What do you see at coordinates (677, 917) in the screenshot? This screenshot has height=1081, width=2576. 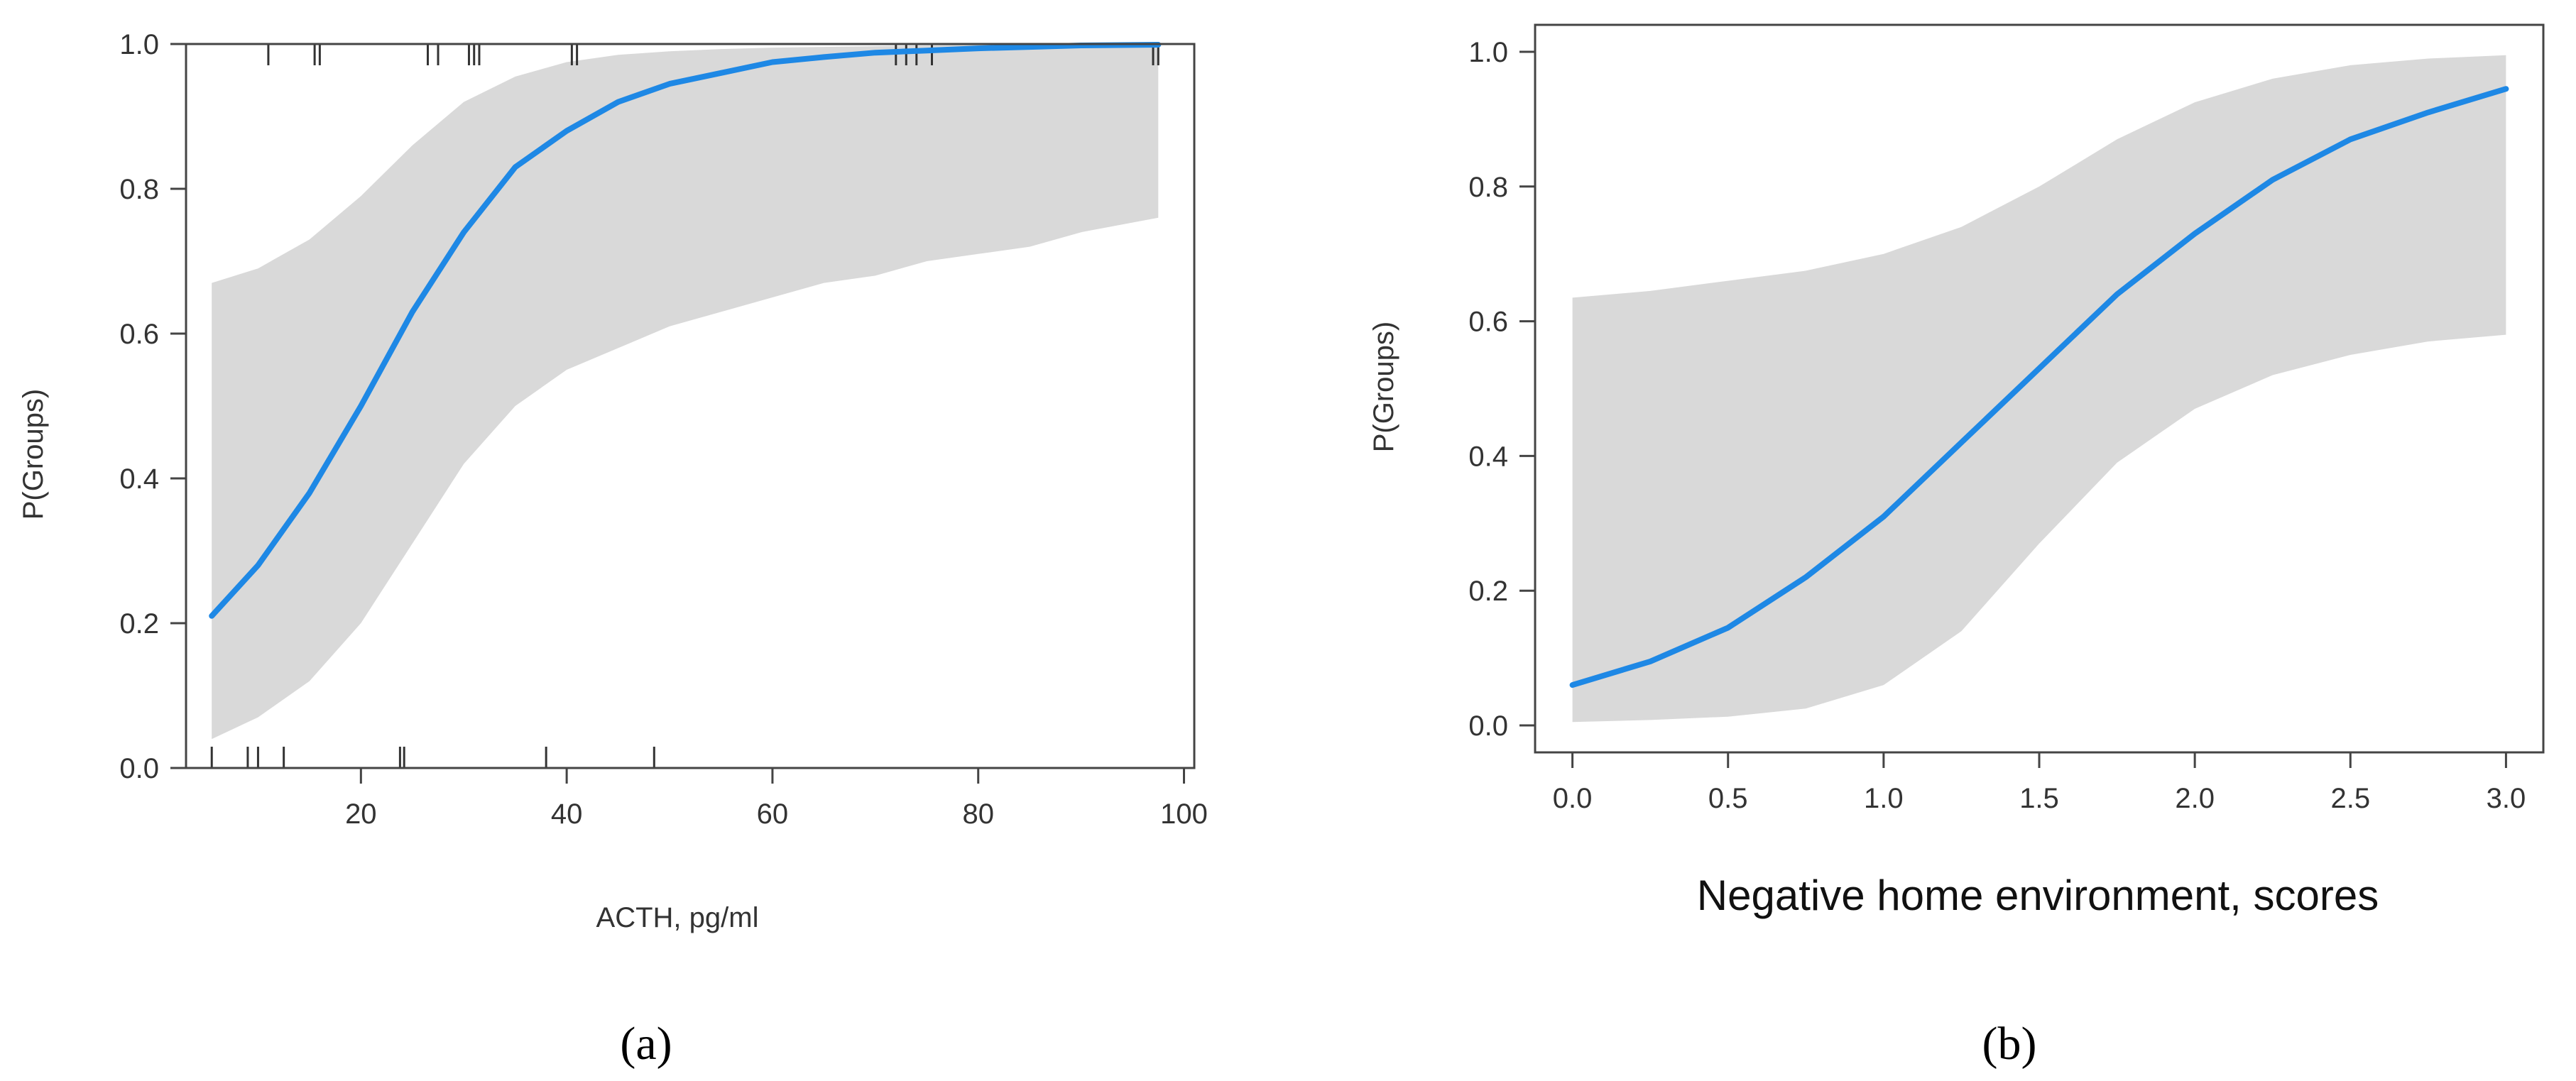 I see `chart-a-x-axis-title: ACTH, pg/ml` at bounding box center [677, 917].